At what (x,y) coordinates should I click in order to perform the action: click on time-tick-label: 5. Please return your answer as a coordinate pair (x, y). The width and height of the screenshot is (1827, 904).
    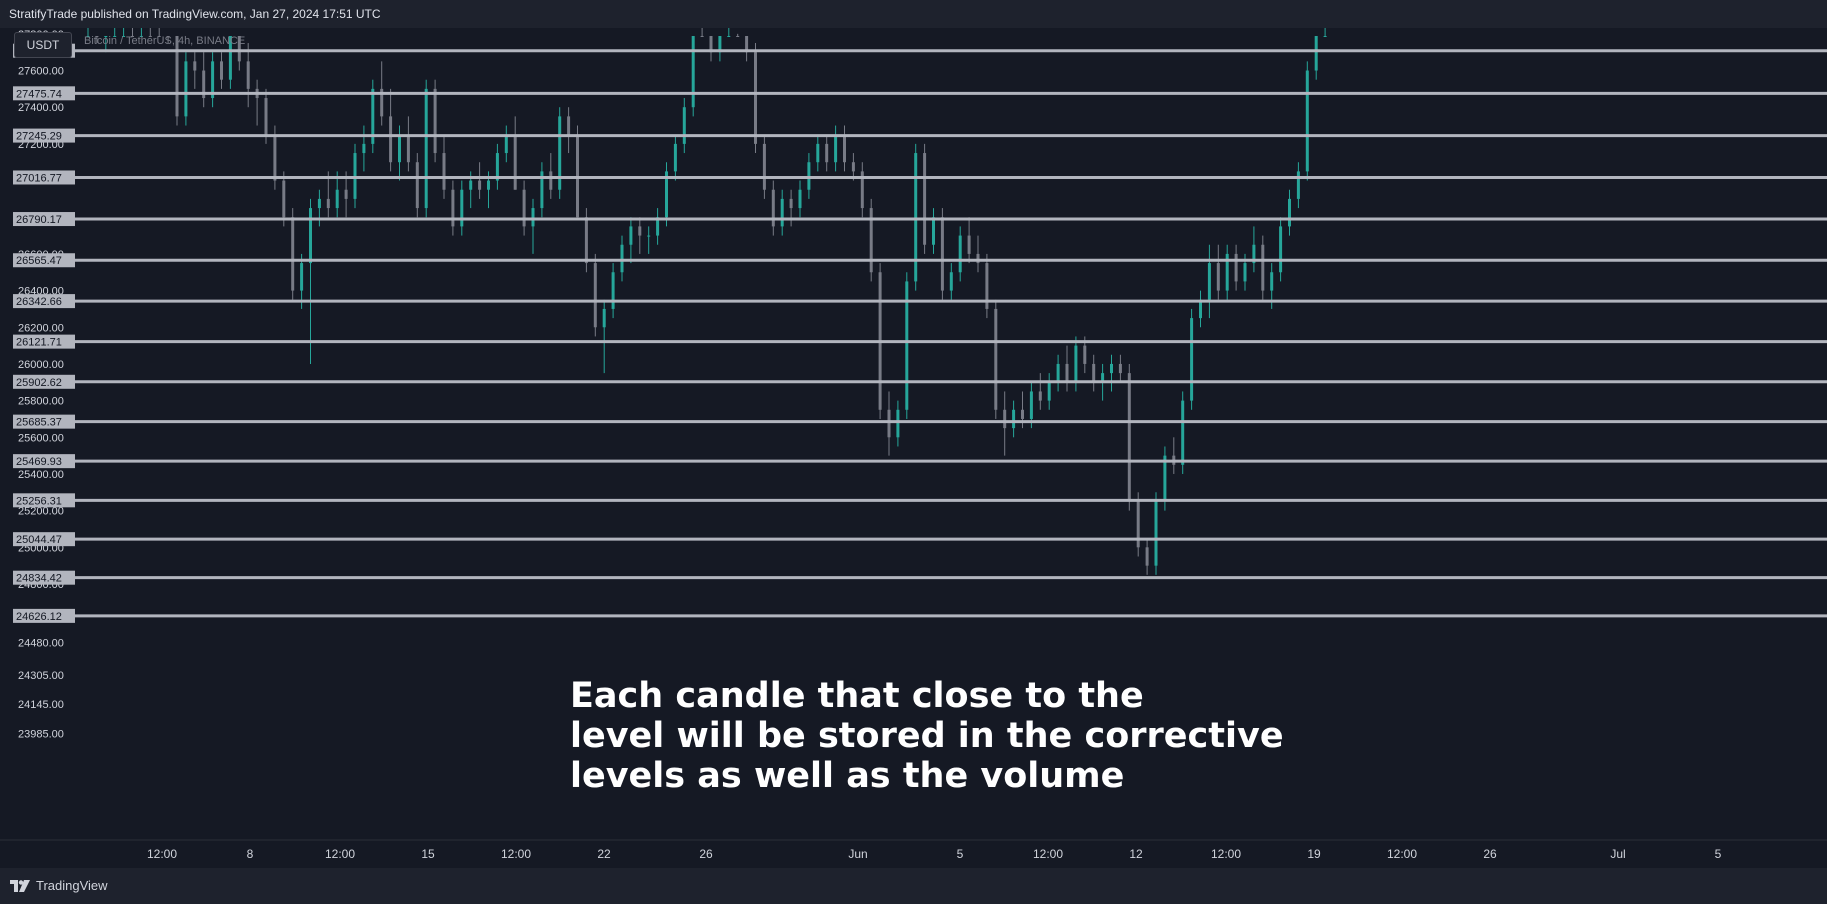
    Looking at the image, I should click on (960, 854).